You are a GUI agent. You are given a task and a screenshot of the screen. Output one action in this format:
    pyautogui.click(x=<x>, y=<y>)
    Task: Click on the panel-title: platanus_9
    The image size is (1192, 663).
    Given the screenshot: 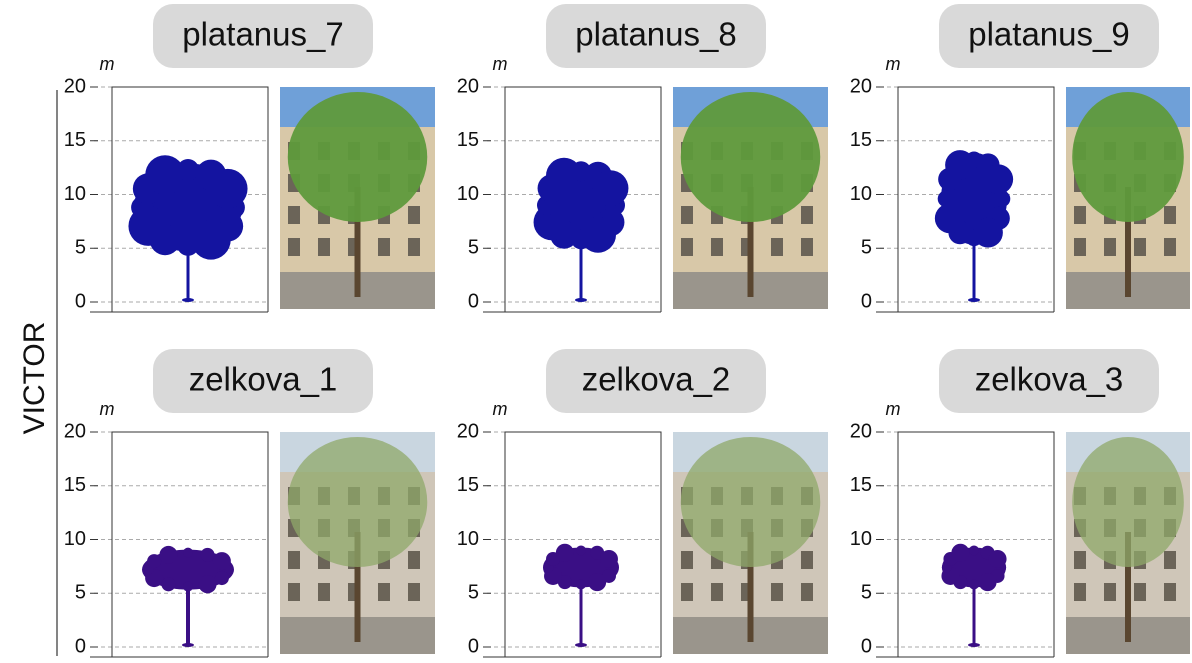 What is the action you would take?
    pyautogui.click(x=1048, y=34)
    